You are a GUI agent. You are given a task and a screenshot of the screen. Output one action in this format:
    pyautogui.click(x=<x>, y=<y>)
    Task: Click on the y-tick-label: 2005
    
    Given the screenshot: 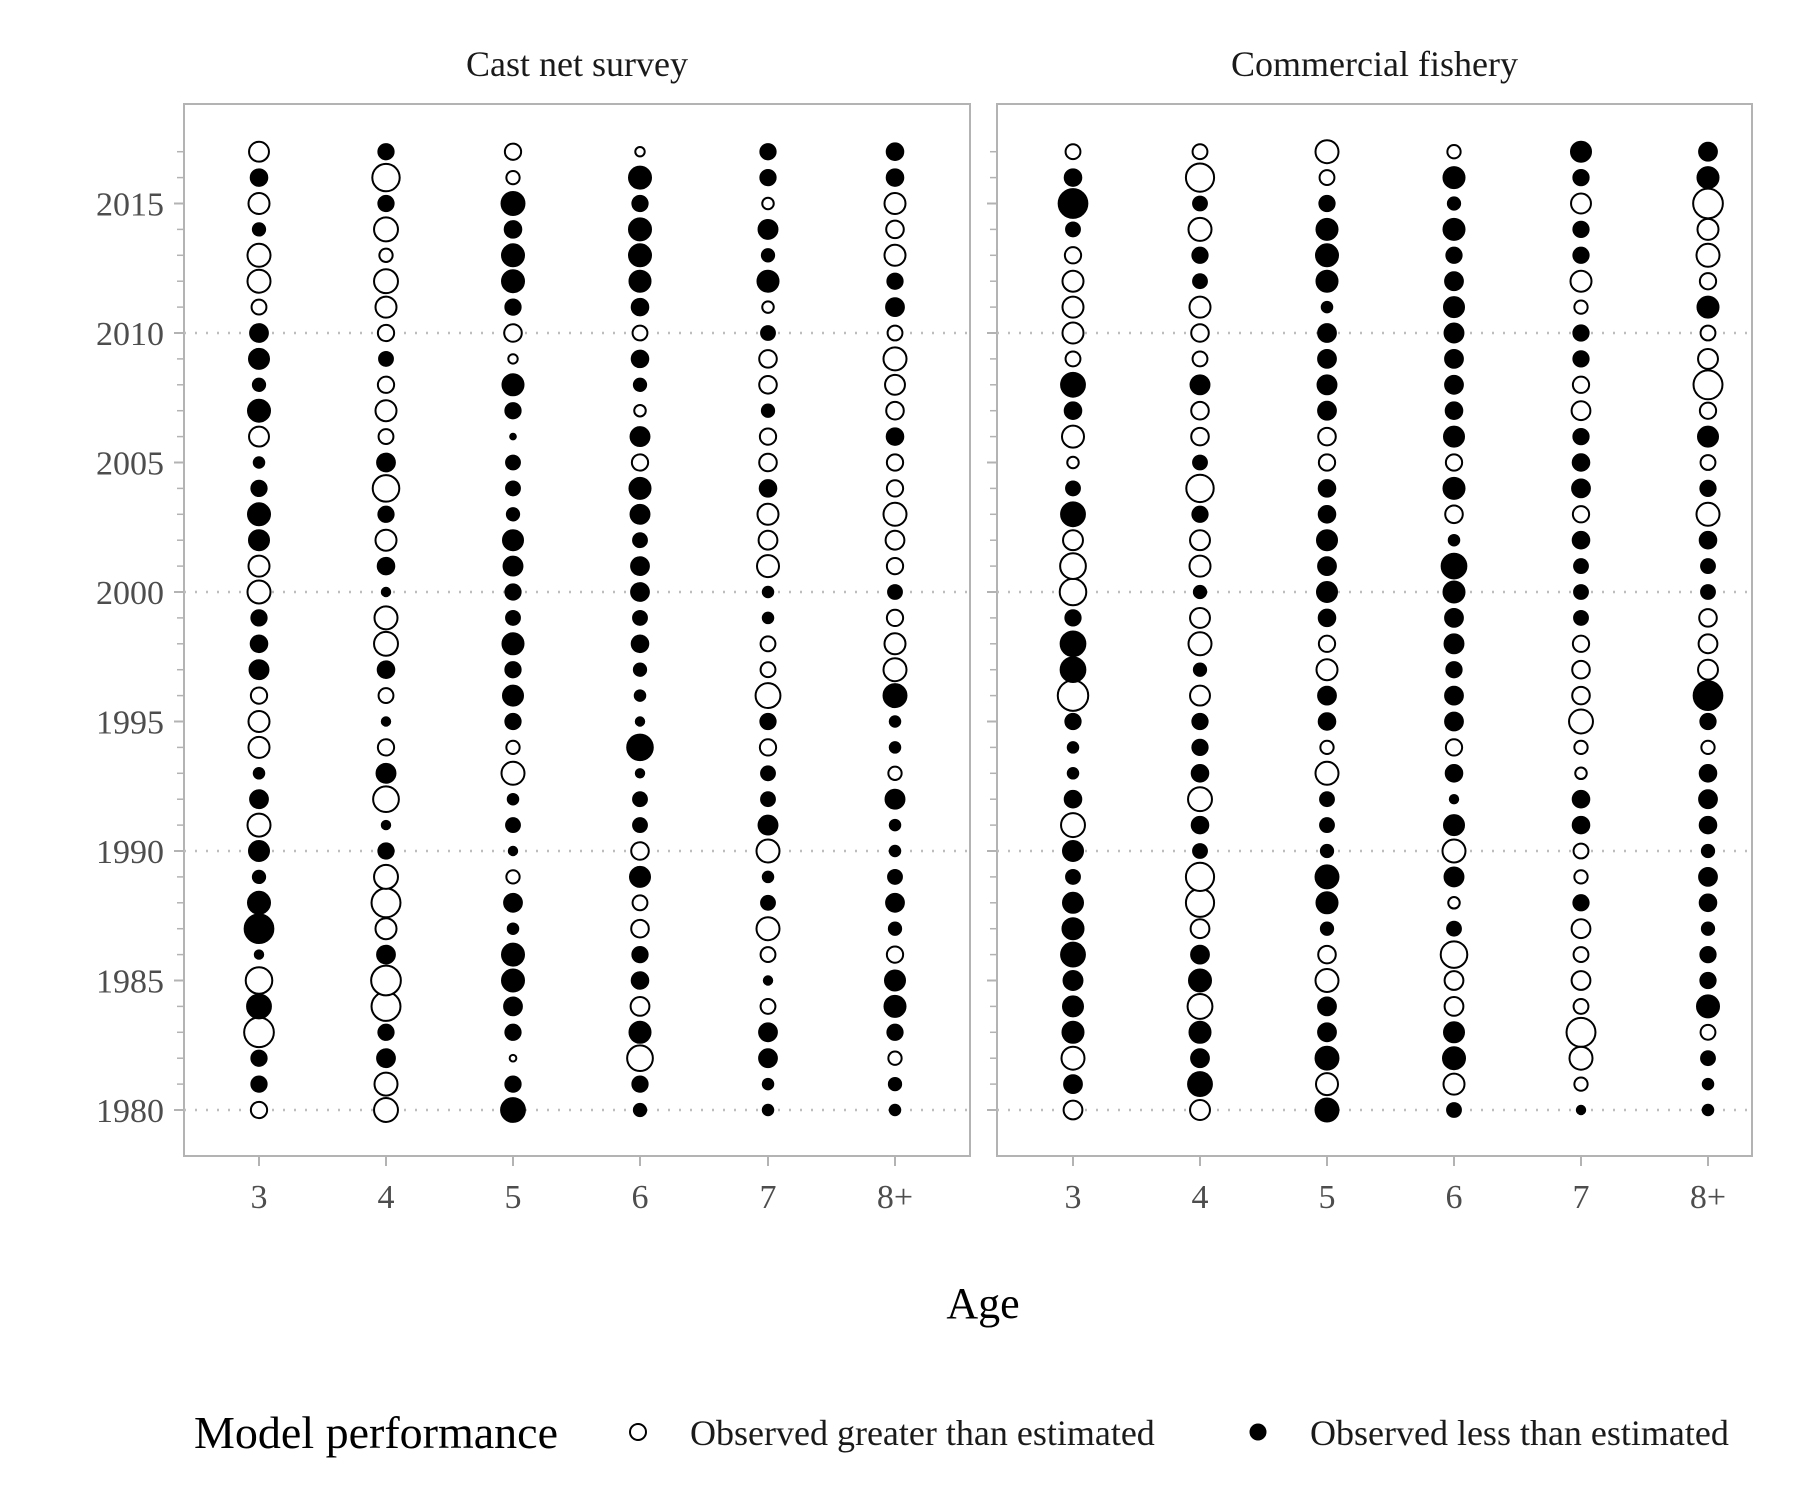 What is the action you would take?
    pyautogui.click(x=130, y=464)
    